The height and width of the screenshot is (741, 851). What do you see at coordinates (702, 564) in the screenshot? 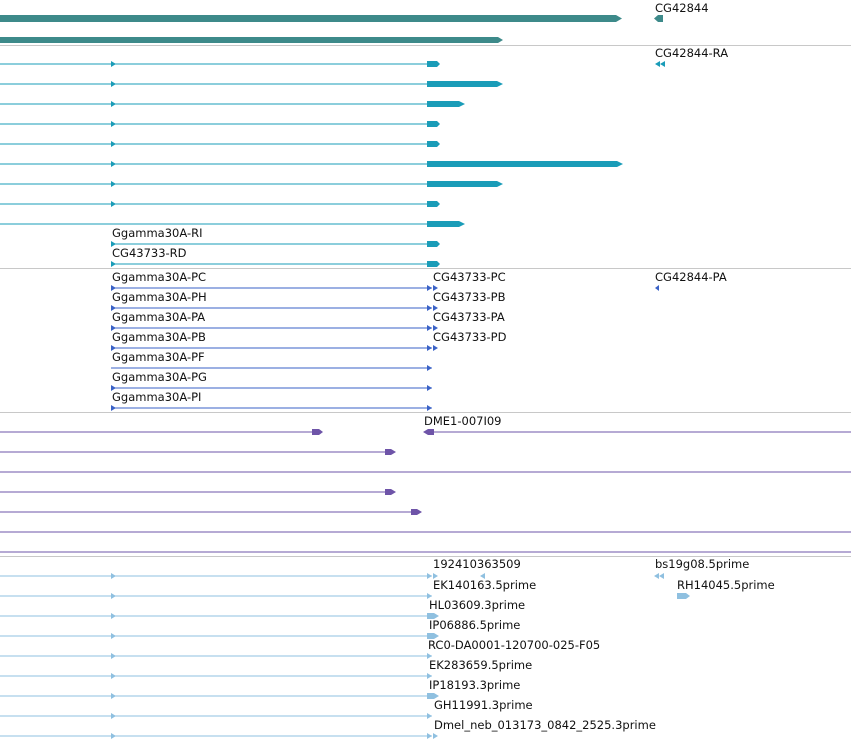
I see `est-label: bs19g08.5prime` at bounding box center [702, 564].